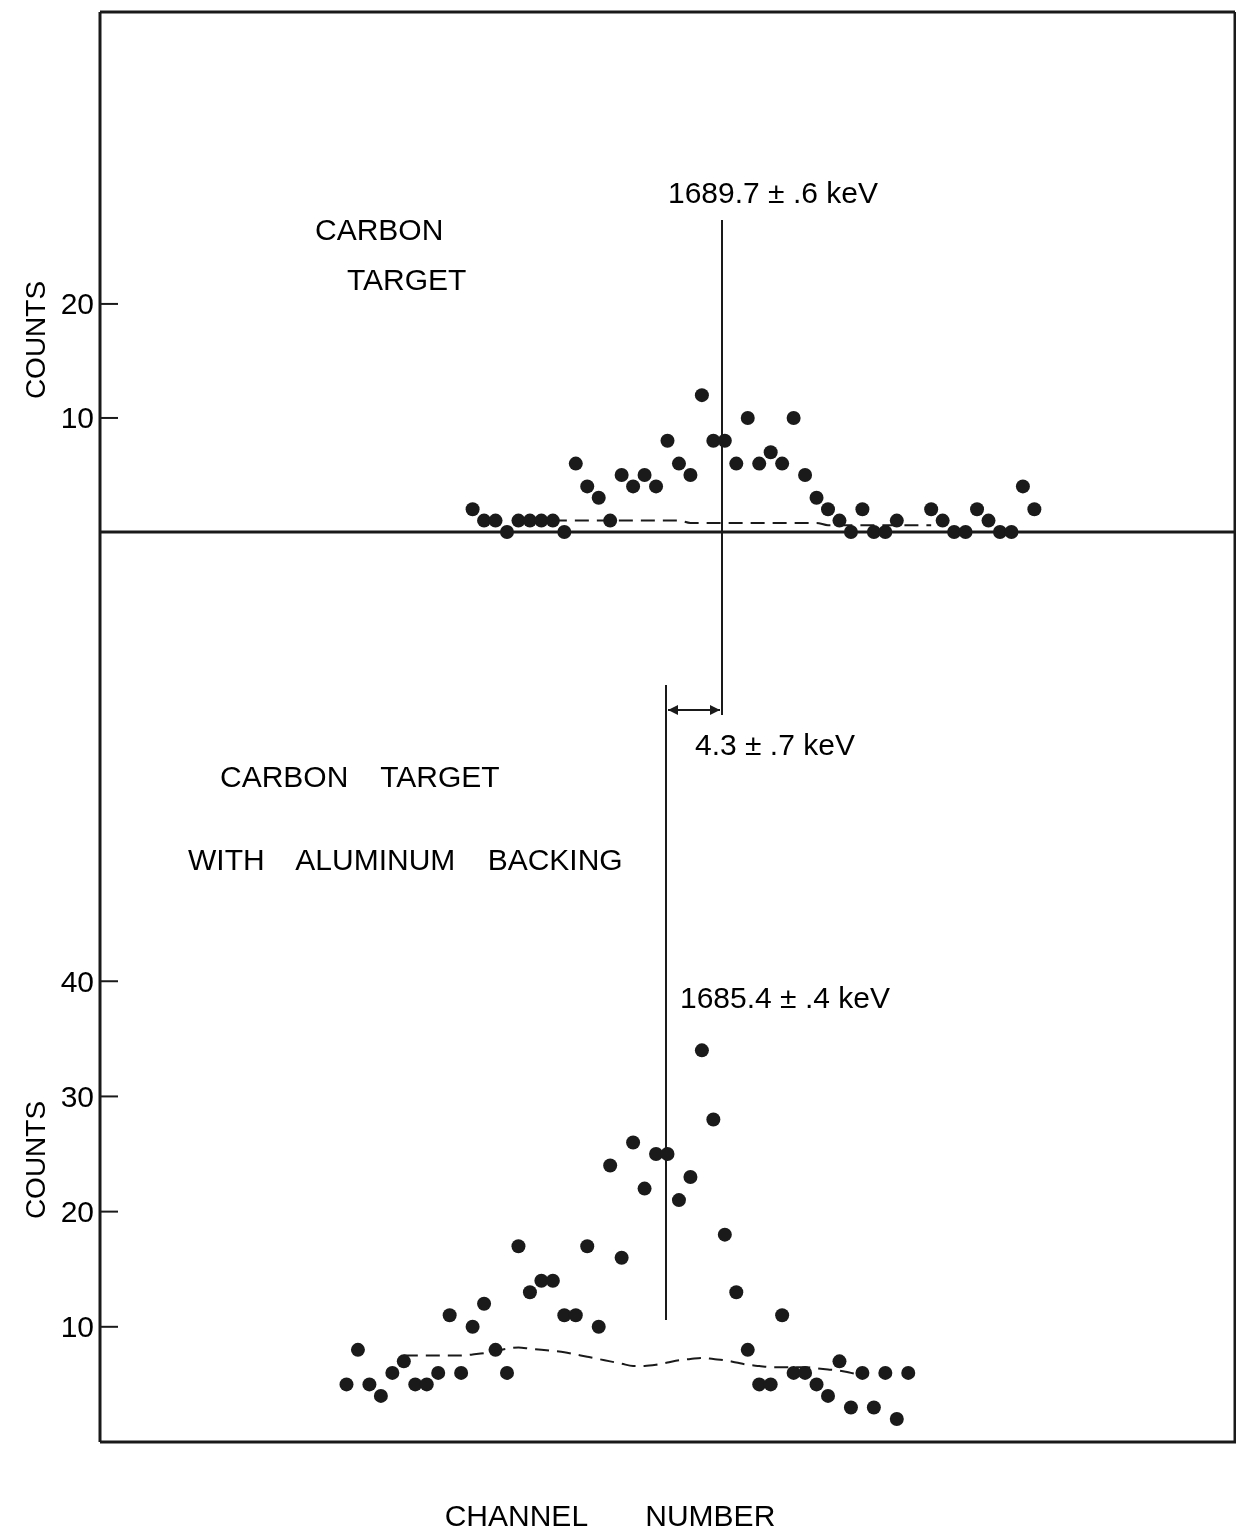  What do you see at coordinates (610, 1515) in the screenshot?
I see `x-axis-title: CHANNEL NUMBER` at bounding box center [610, 1515].